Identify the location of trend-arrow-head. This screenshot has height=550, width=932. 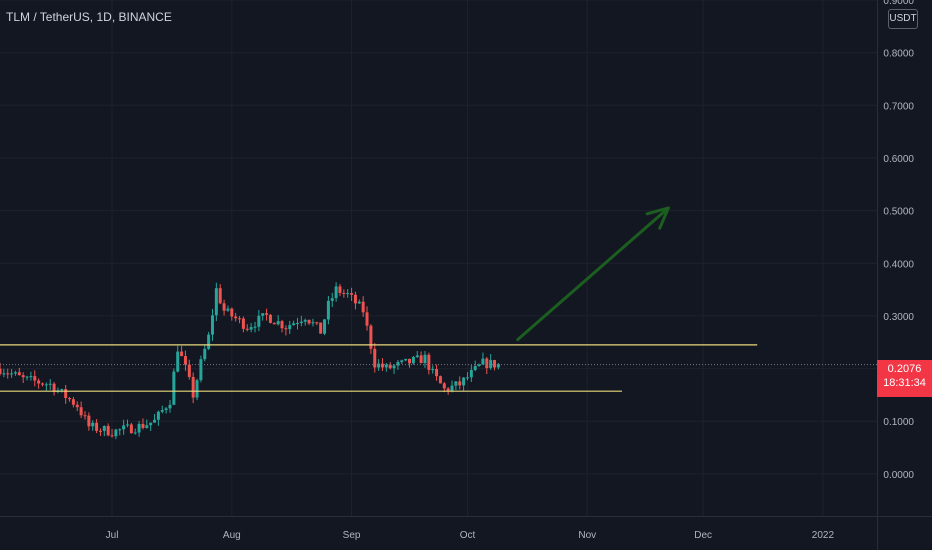
(657, 218).